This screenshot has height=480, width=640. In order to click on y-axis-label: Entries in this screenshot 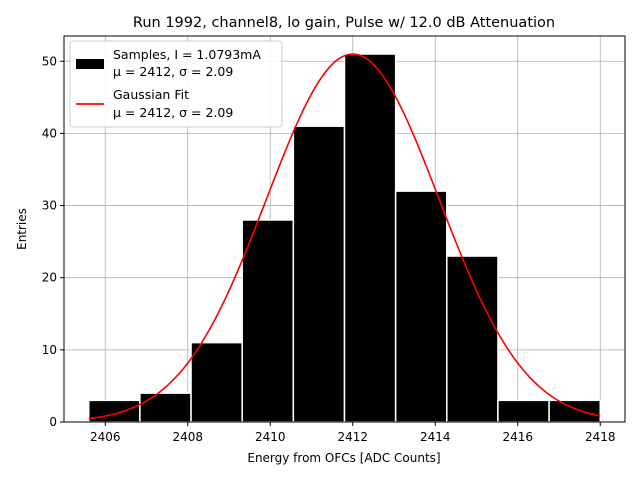, I will do `click(22, 229)`.